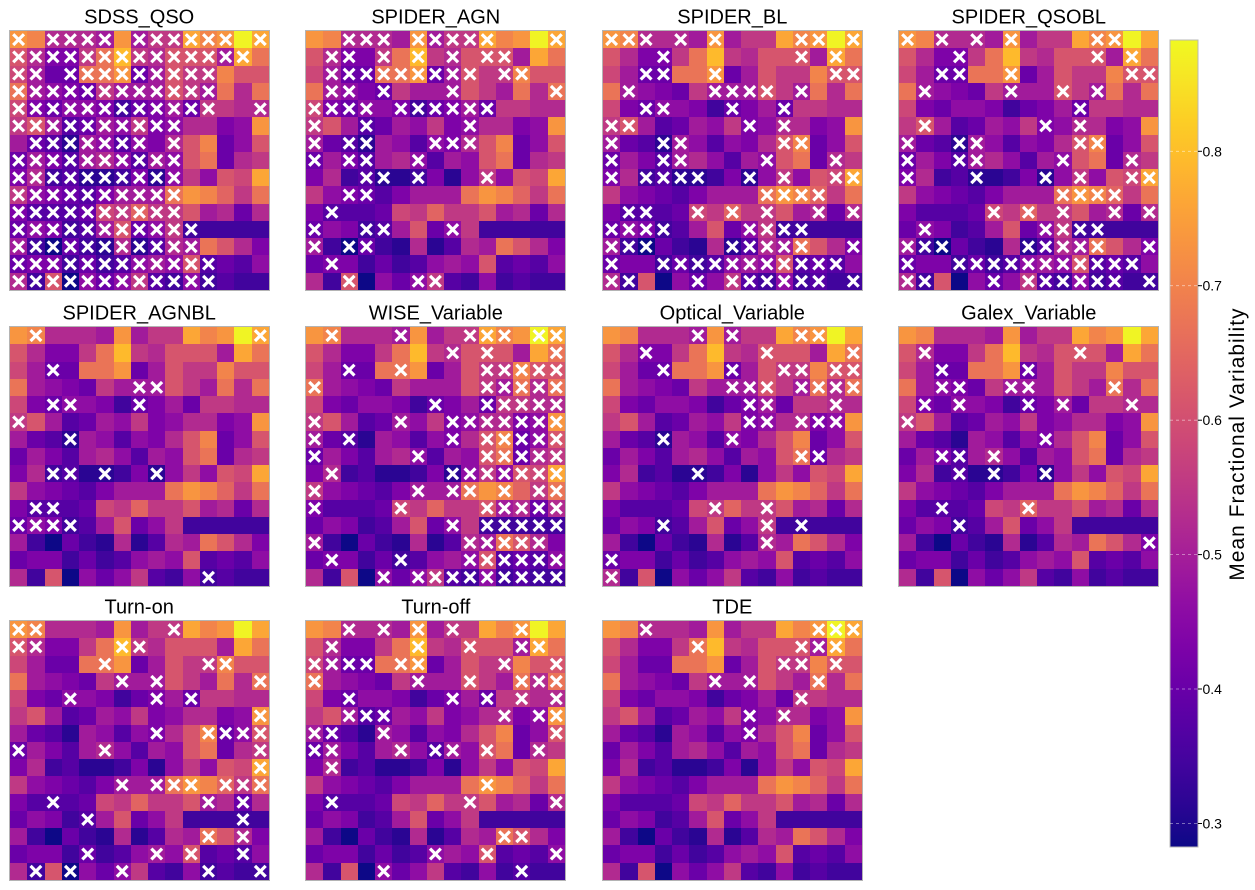  Describe the element at coordinates (139, 314) in the screenshot. I see `svg-text: SPIDER_AGNBL` at that location.